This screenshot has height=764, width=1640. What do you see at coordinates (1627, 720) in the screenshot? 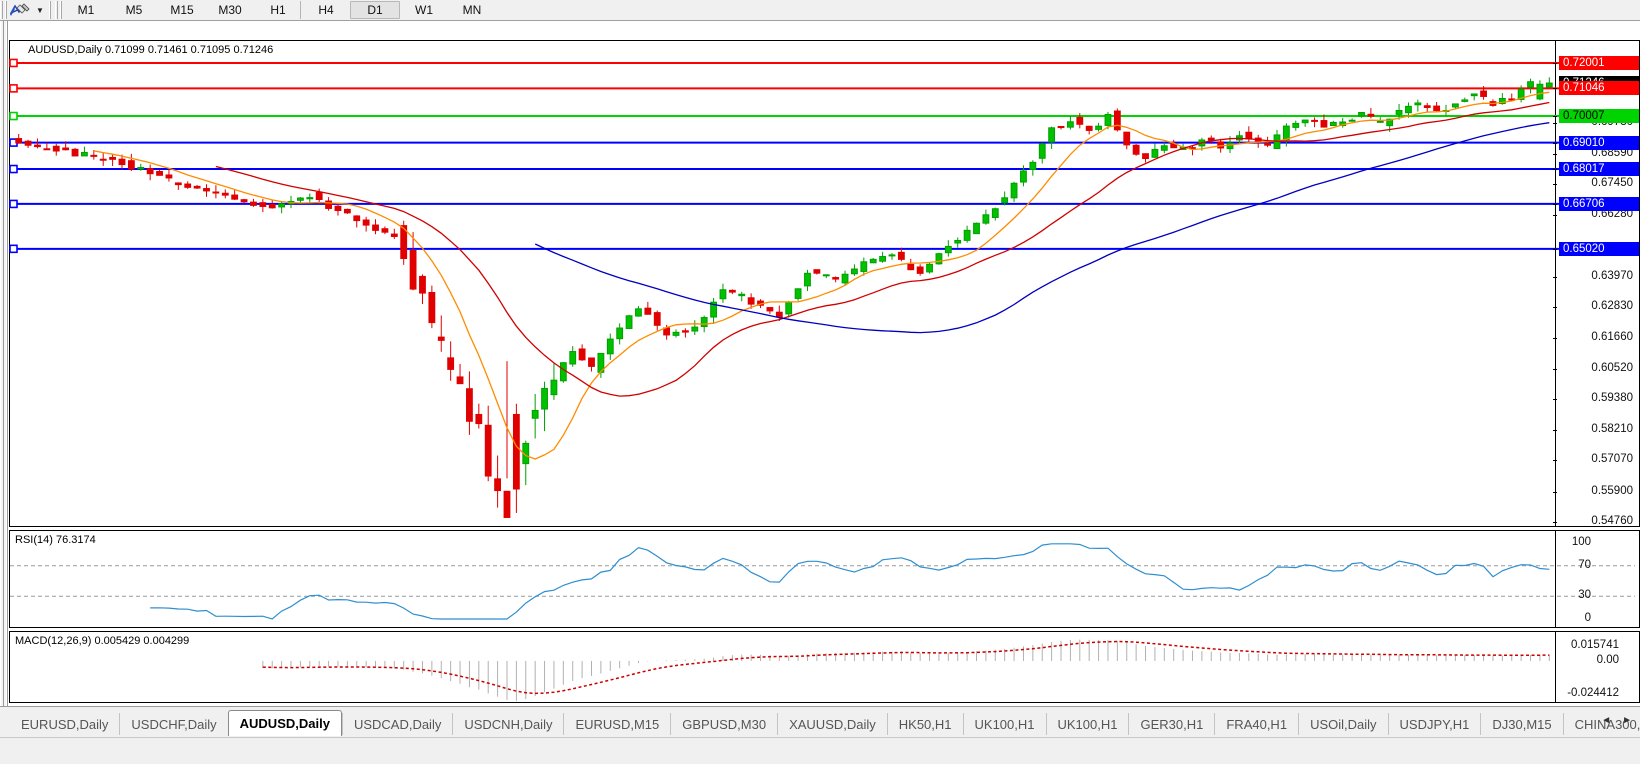
I see `scroll-right-icon: ►` at bounding box center [1627, 720].